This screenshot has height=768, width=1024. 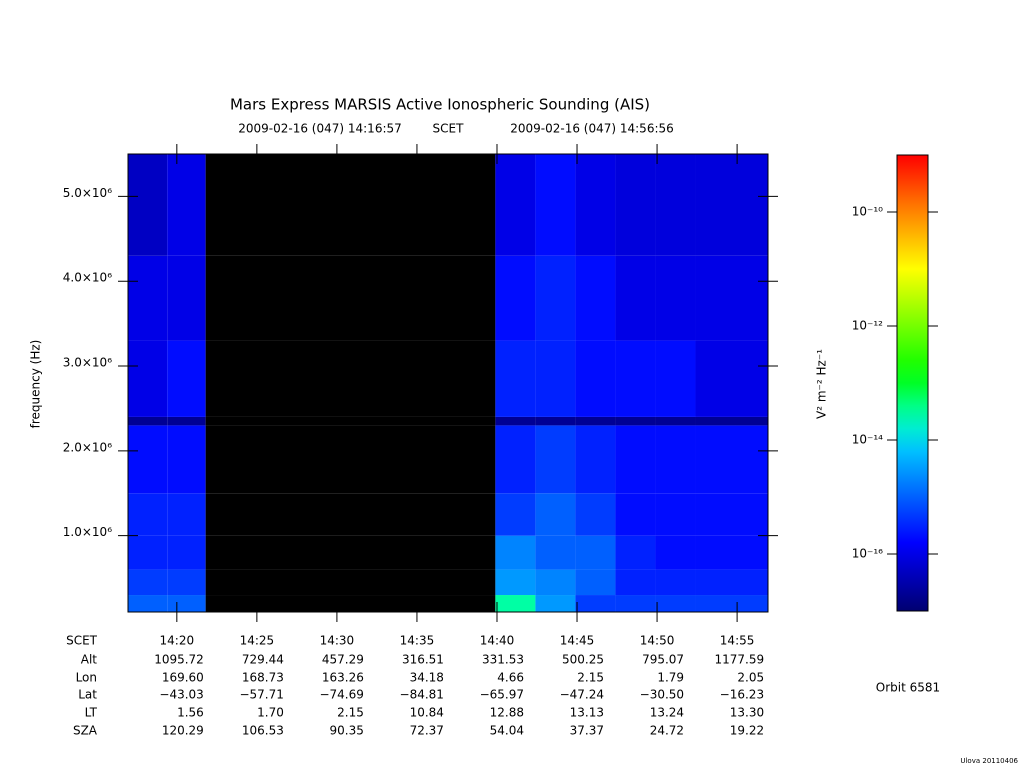 What do you see at coordinates (263, 660) in the screenshot?
I see `ephemeris-value: 729.44` at bounding box center [263, 660].